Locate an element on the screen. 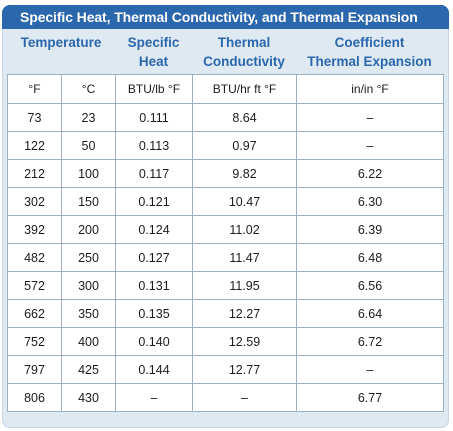 The image size is (453, 431). table-row: 797 425 0.144 12.77– is located at coordinates (225, 369).